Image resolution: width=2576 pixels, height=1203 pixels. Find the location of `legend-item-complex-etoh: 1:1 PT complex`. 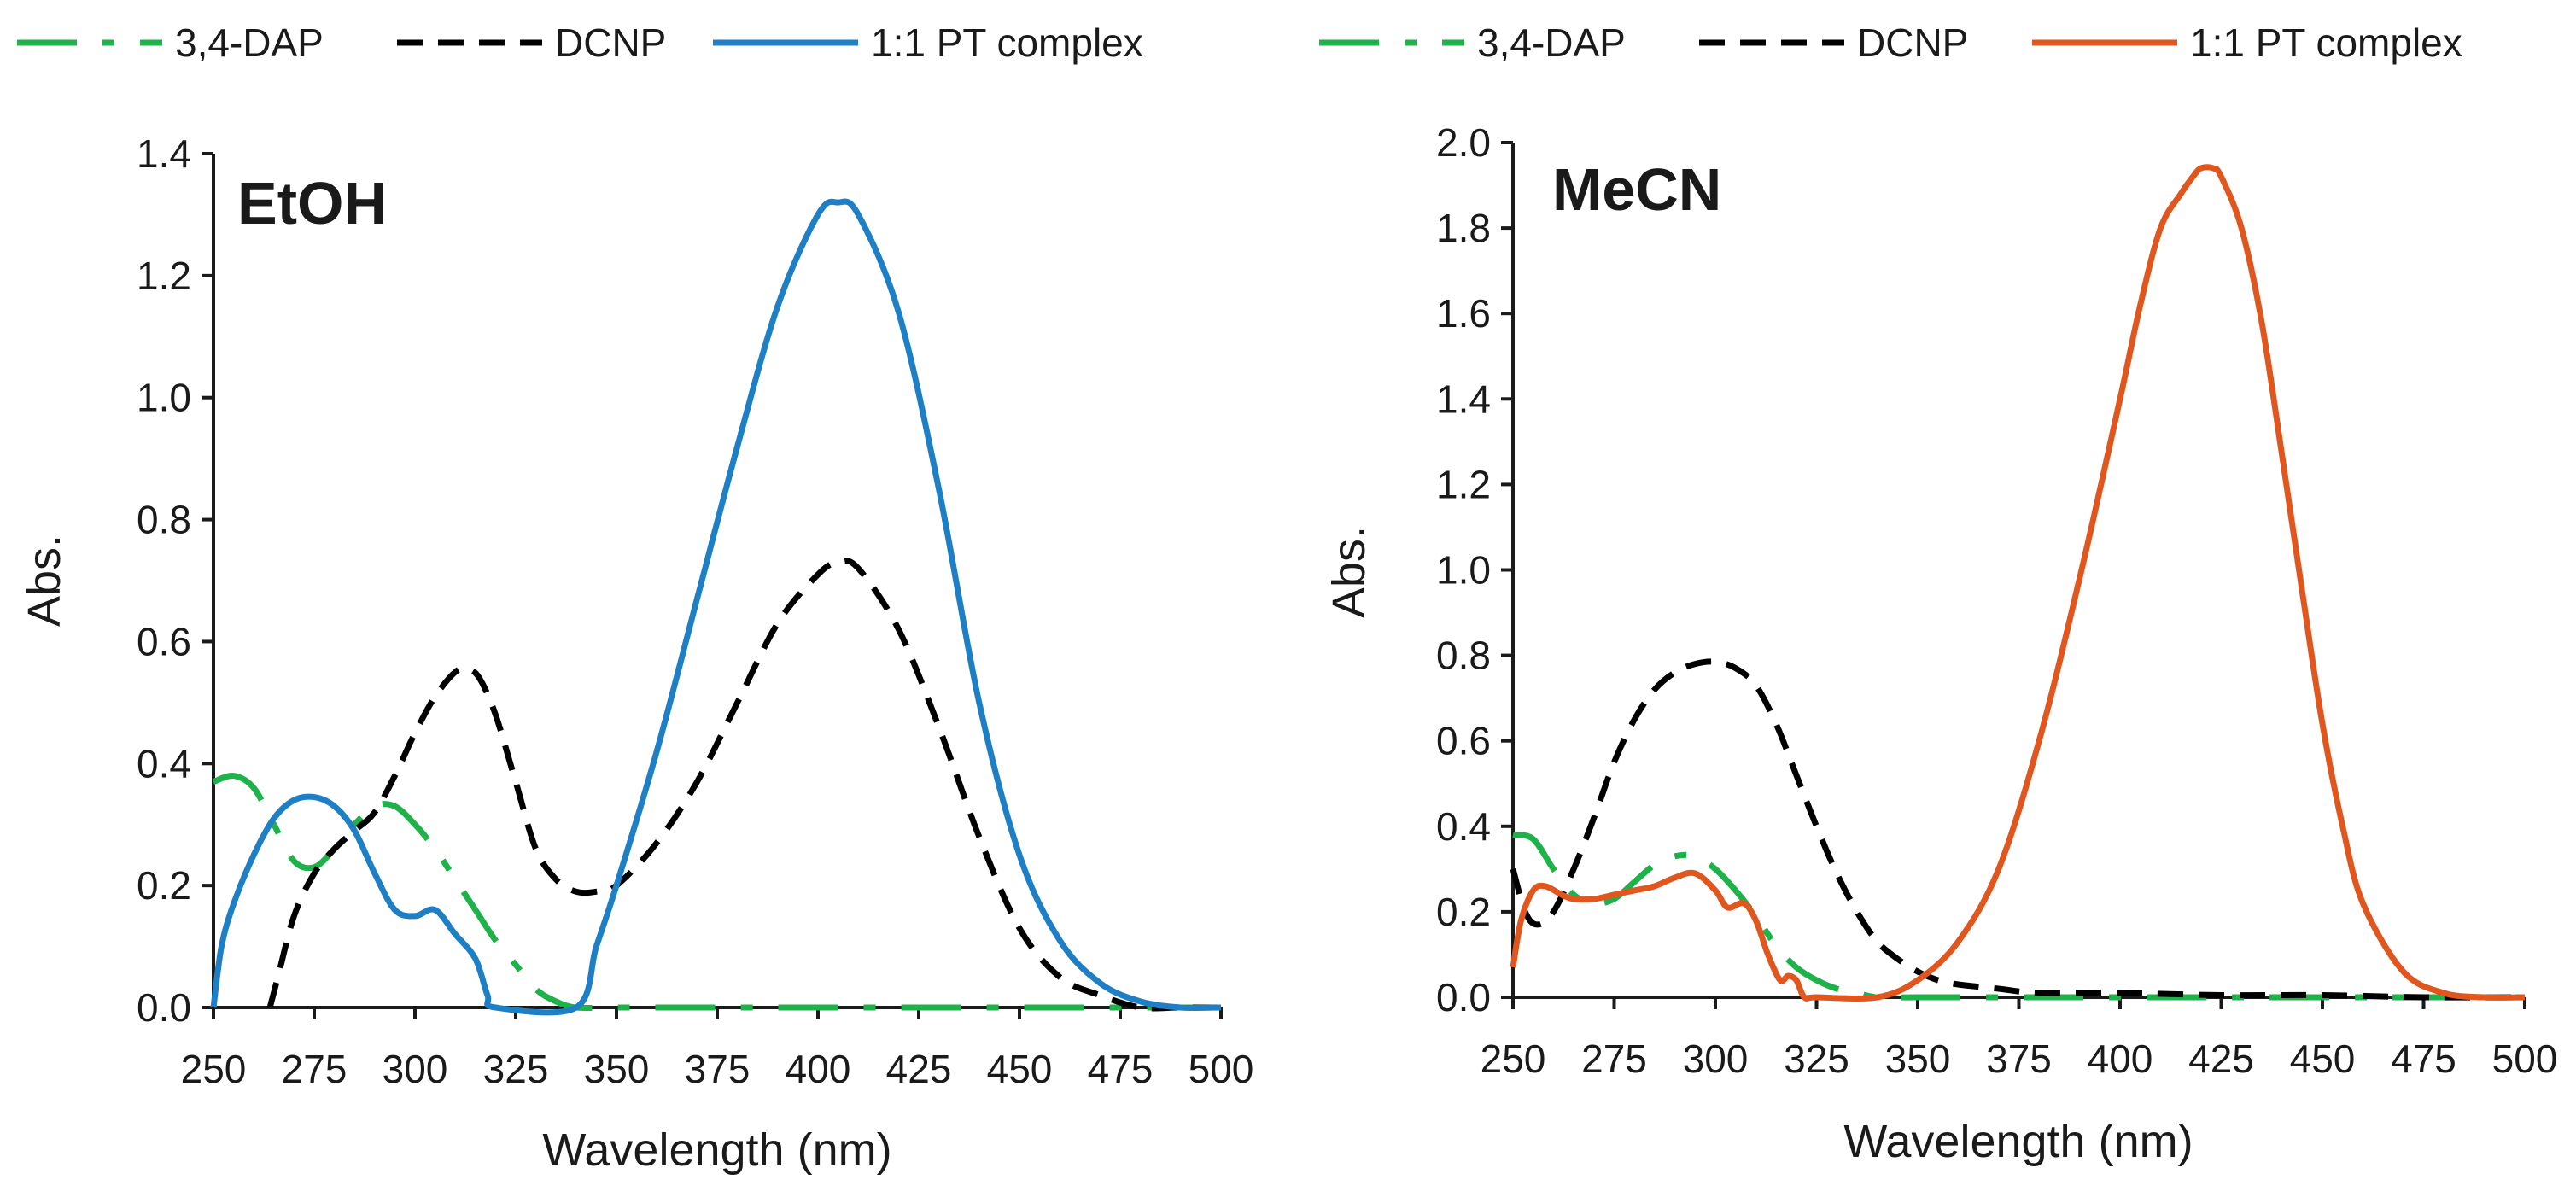

legend-item-complex-etoh: 1:1 PT complex is located at coordinates (928, 42).